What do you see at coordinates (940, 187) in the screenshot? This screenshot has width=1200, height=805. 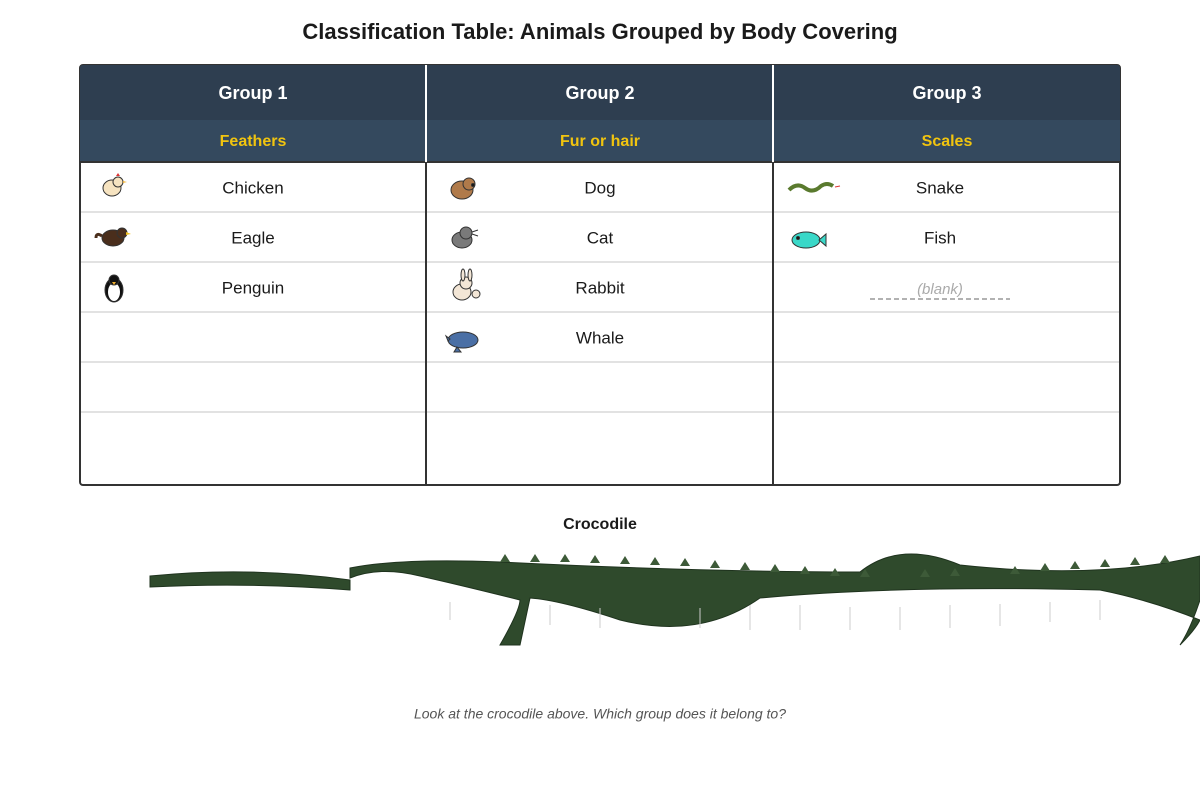 I see `animal-name: Snake` at bounding box center [940, 187].